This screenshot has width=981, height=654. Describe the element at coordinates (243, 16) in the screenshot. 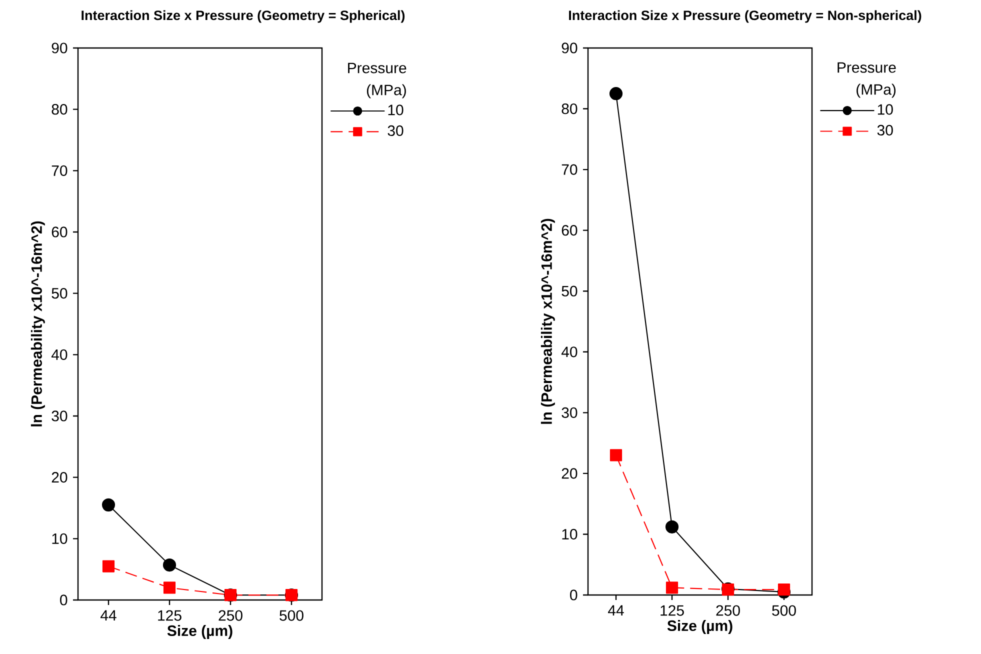

I see `chart-title: Interaction Size x Pressure (Geometry = Spherical)` at that location.